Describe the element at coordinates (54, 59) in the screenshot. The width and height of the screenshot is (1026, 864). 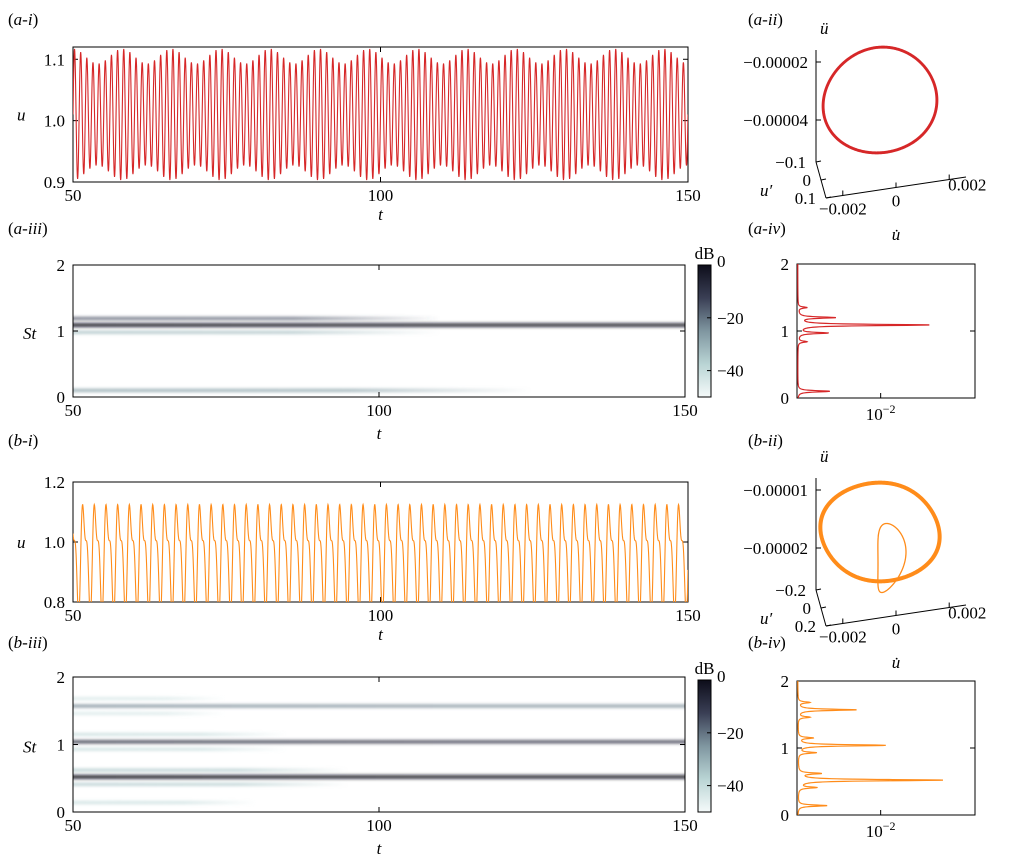
I see `y-tick-label: 1.1` at that location.